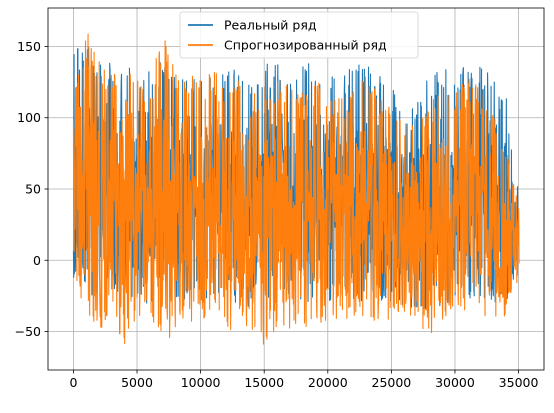  Describe the element at coordinates (201, 382) in the screenshot. I see `x-tick-label: 10000` at that location.